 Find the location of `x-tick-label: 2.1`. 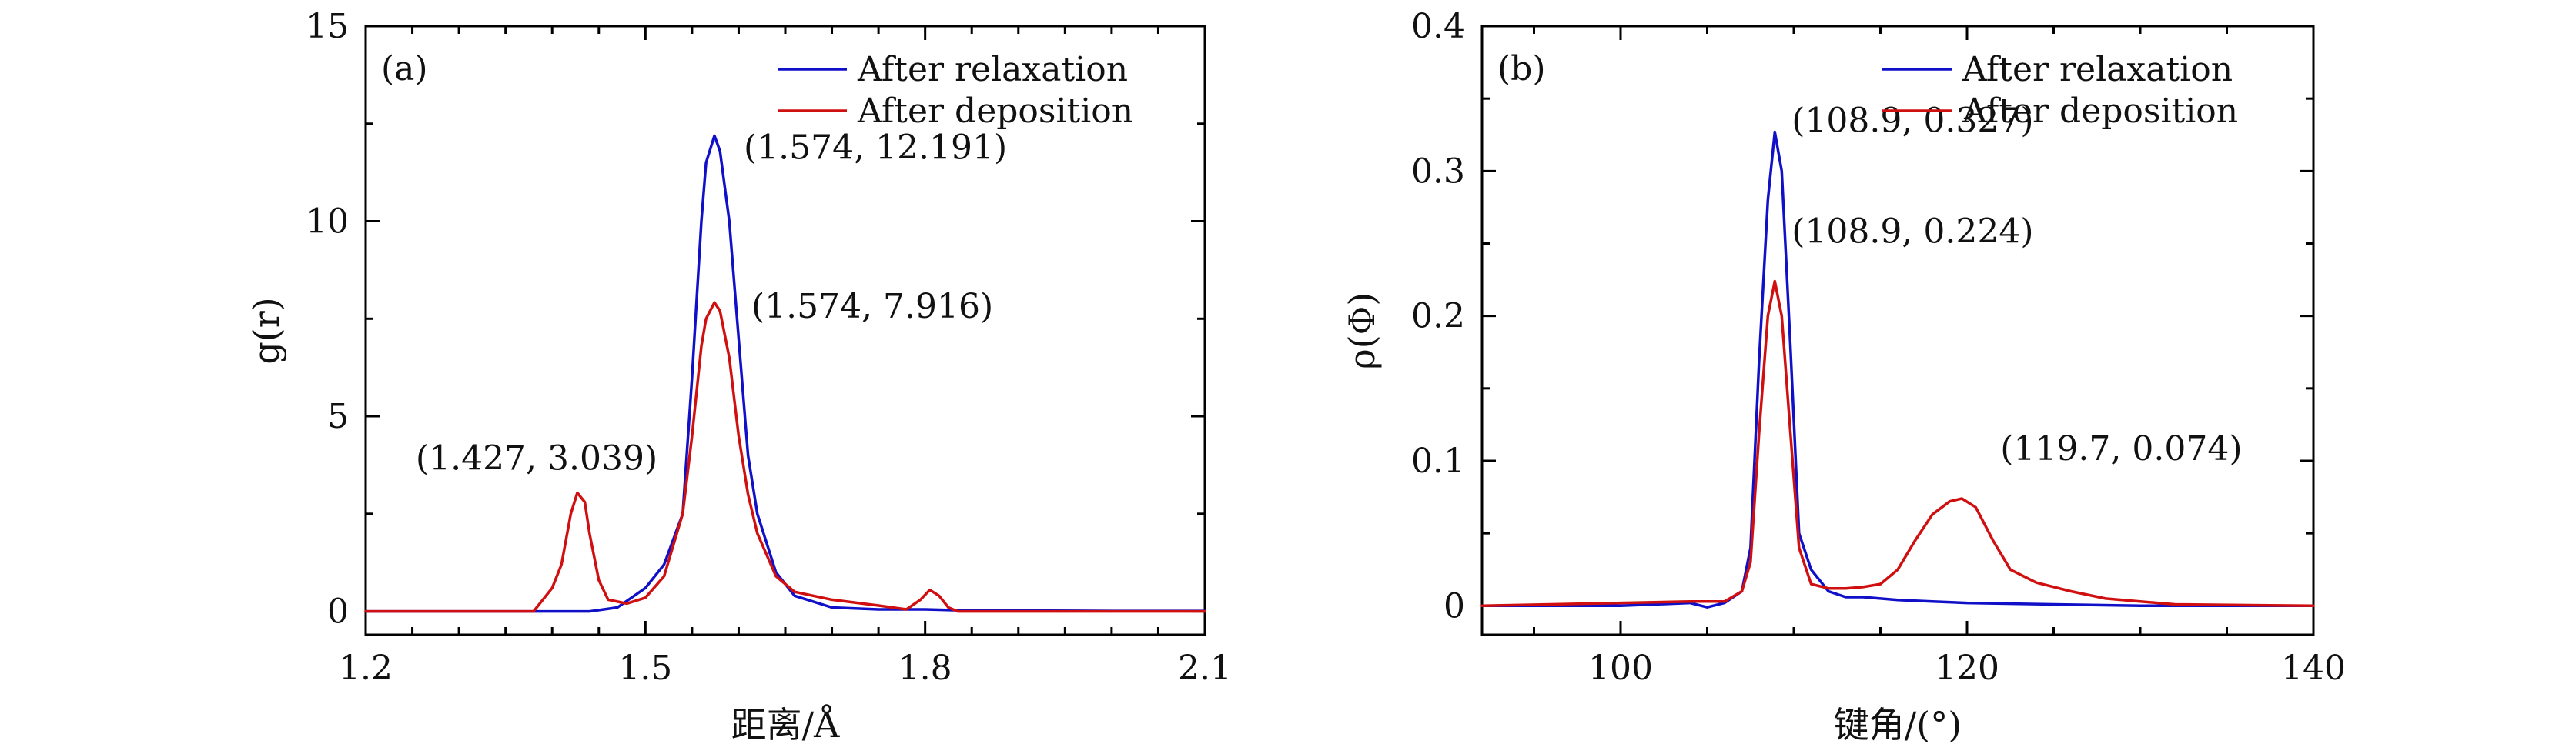

x-tick-label: 2.1 is located at coordinates (1205, 668).